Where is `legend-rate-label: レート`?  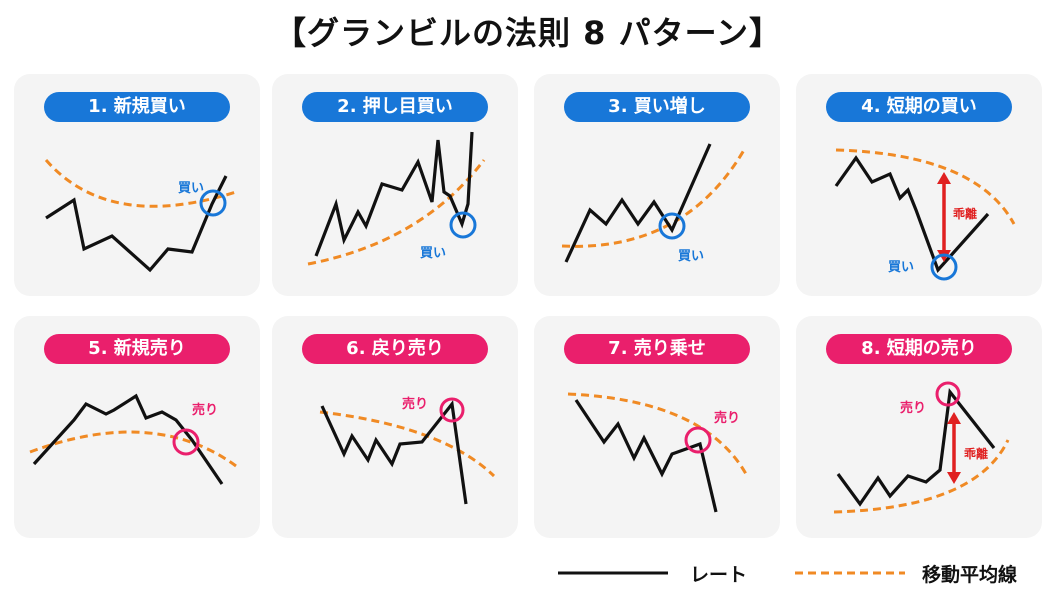
legend-rate-label: レート is located at coordinates (719, 575).